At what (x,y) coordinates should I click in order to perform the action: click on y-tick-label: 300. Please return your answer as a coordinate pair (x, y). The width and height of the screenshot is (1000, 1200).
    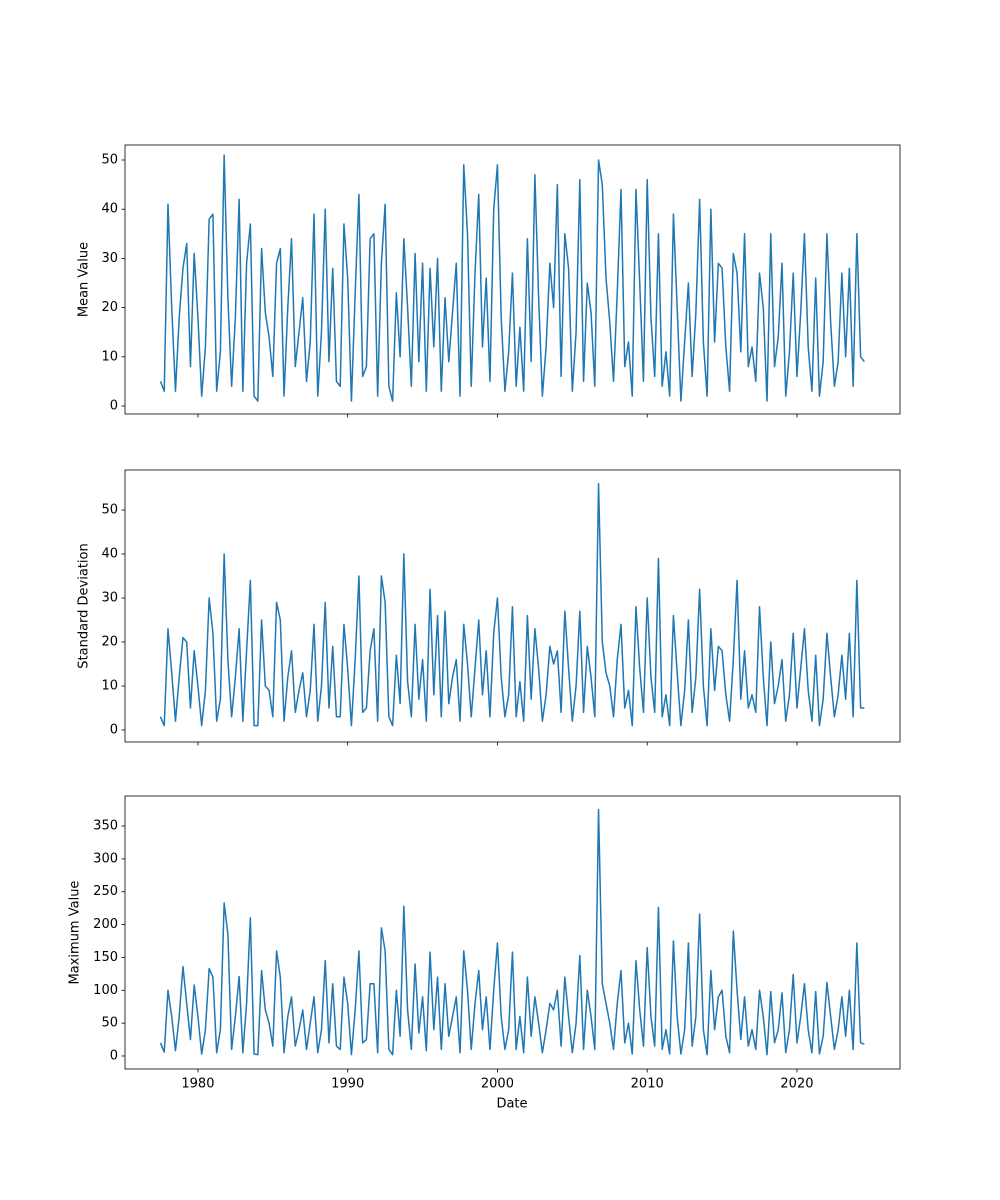
    Looking at the image, I should click on (105, 858).